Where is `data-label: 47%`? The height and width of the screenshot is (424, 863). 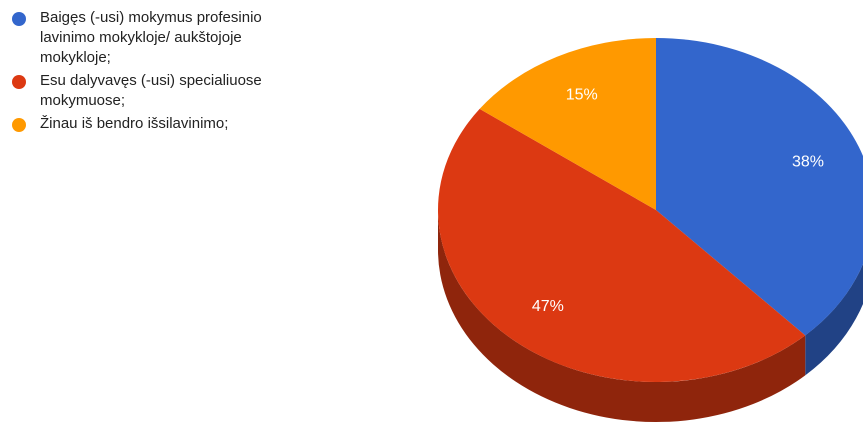 data-label: 47% is located at coordinates (548, 306).